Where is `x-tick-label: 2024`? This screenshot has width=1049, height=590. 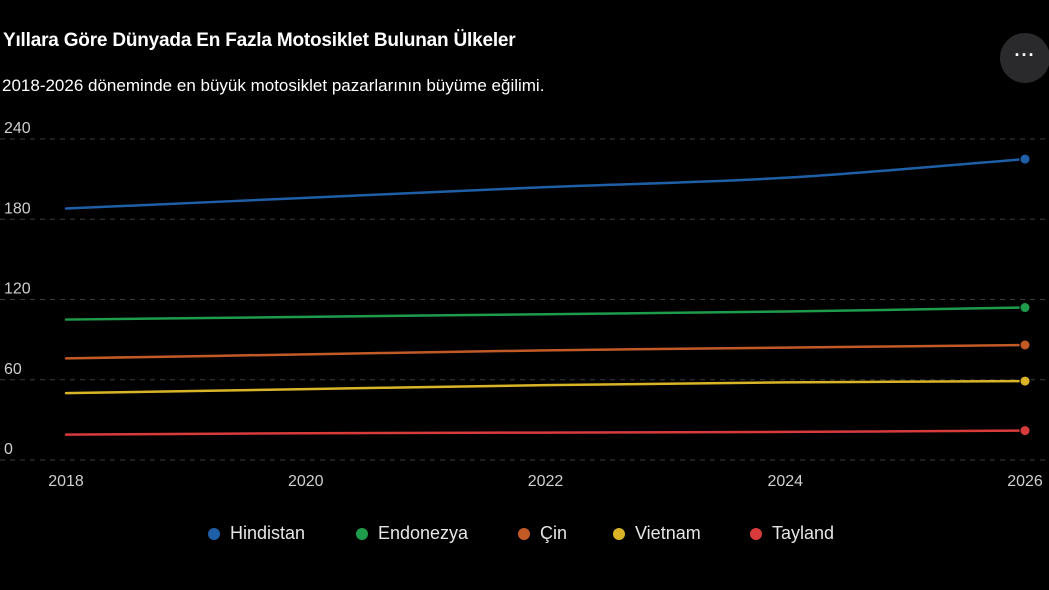 x-tick-label: 2024 is located at coordinates (785, 481).